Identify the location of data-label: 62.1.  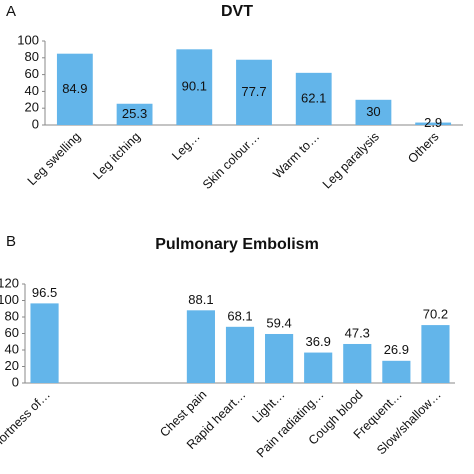
(313, 97).